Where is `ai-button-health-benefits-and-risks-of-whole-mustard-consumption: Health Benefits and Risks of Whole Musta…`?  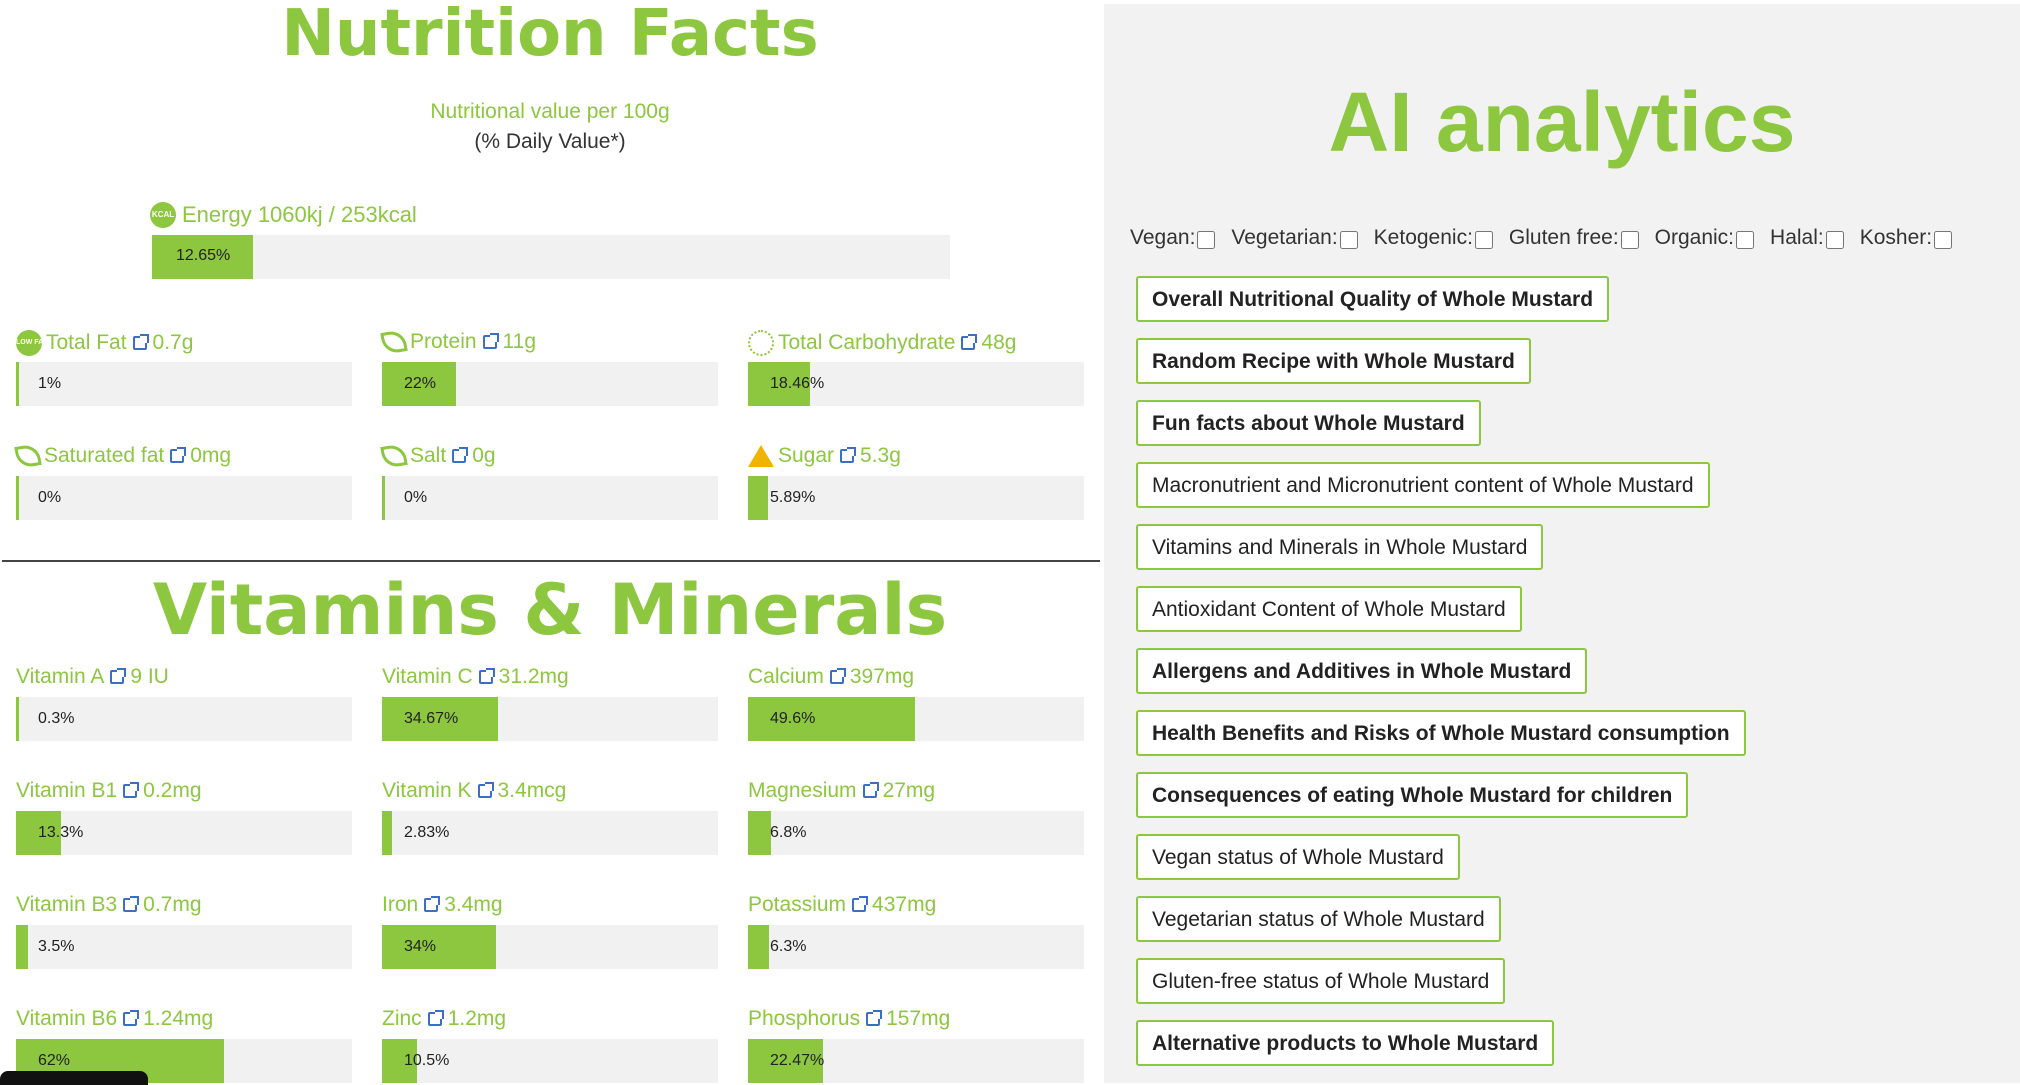
ai-button-health-benefits-and-risks-of-whole-mustard-consumption: Health Benefits and Risks of Whole Musta… is located at coordinates (1441, 733).